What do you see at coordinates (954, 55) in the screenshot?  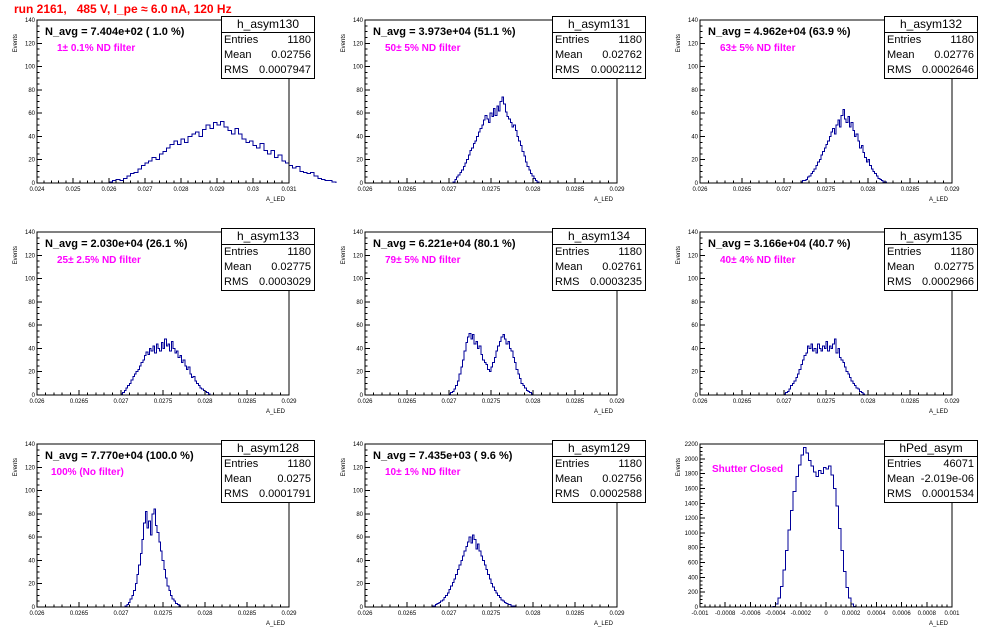 I see `stats-value: 0.02776` at bounding box center [954, 55].